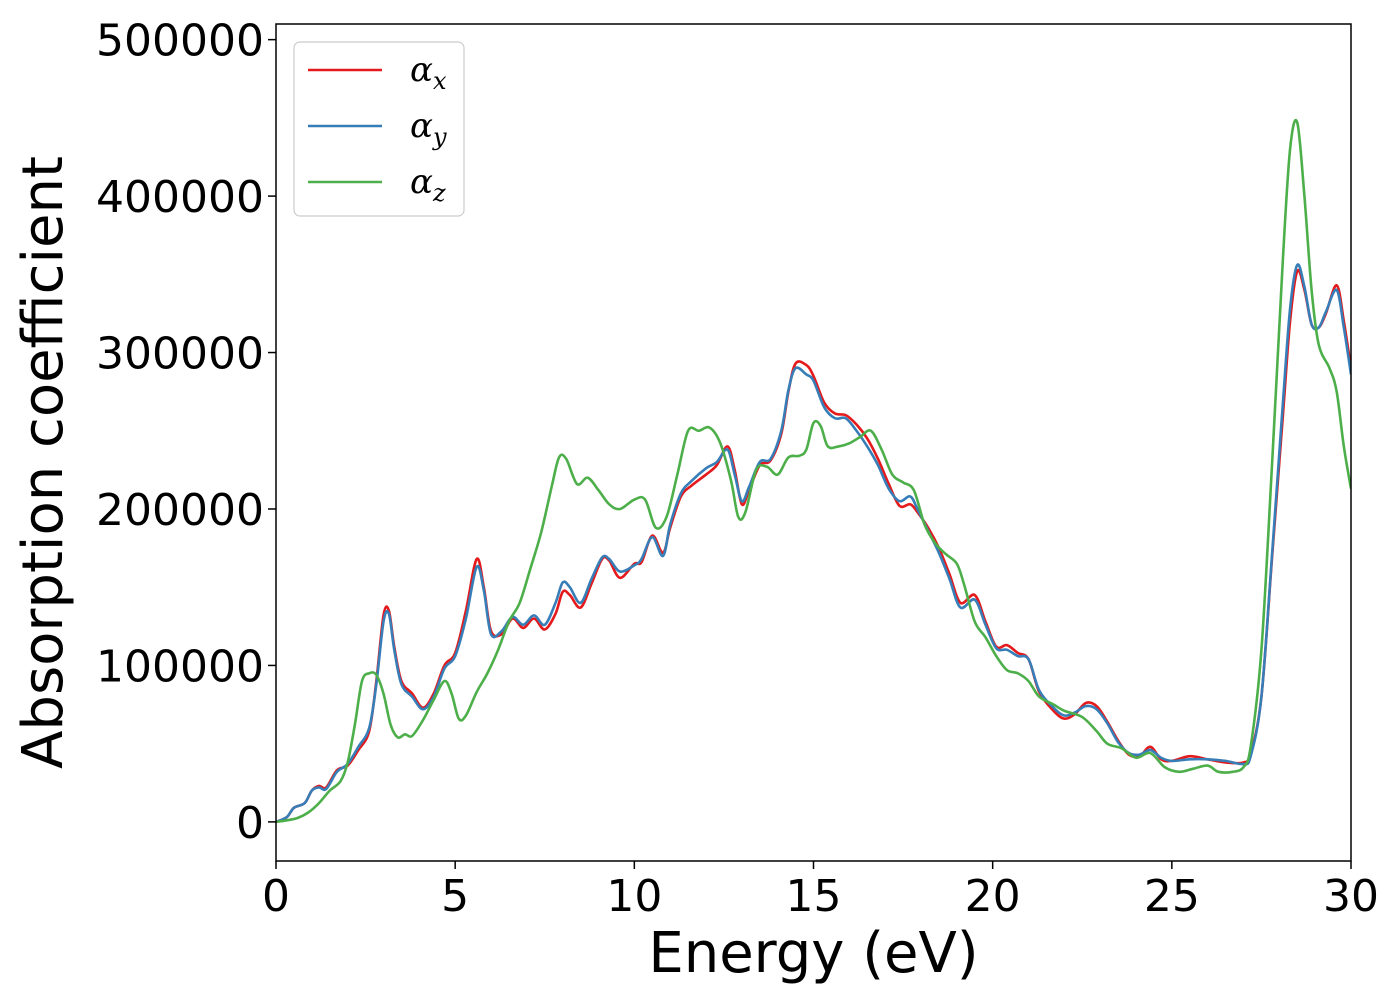 This screenshot has width=1400, height=1000. I want to click on x-tick-label: 15, so click(814, 896).